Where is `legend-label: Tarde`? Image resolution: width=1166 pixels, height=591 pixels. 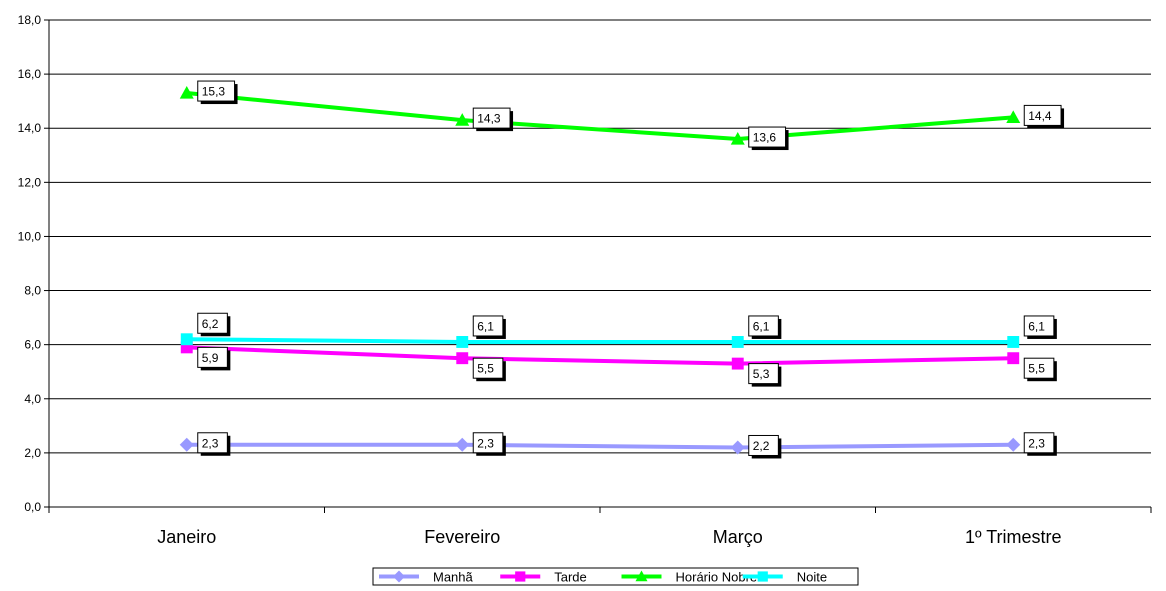
legend-label: Tarde is located at coordinates (570, 577).